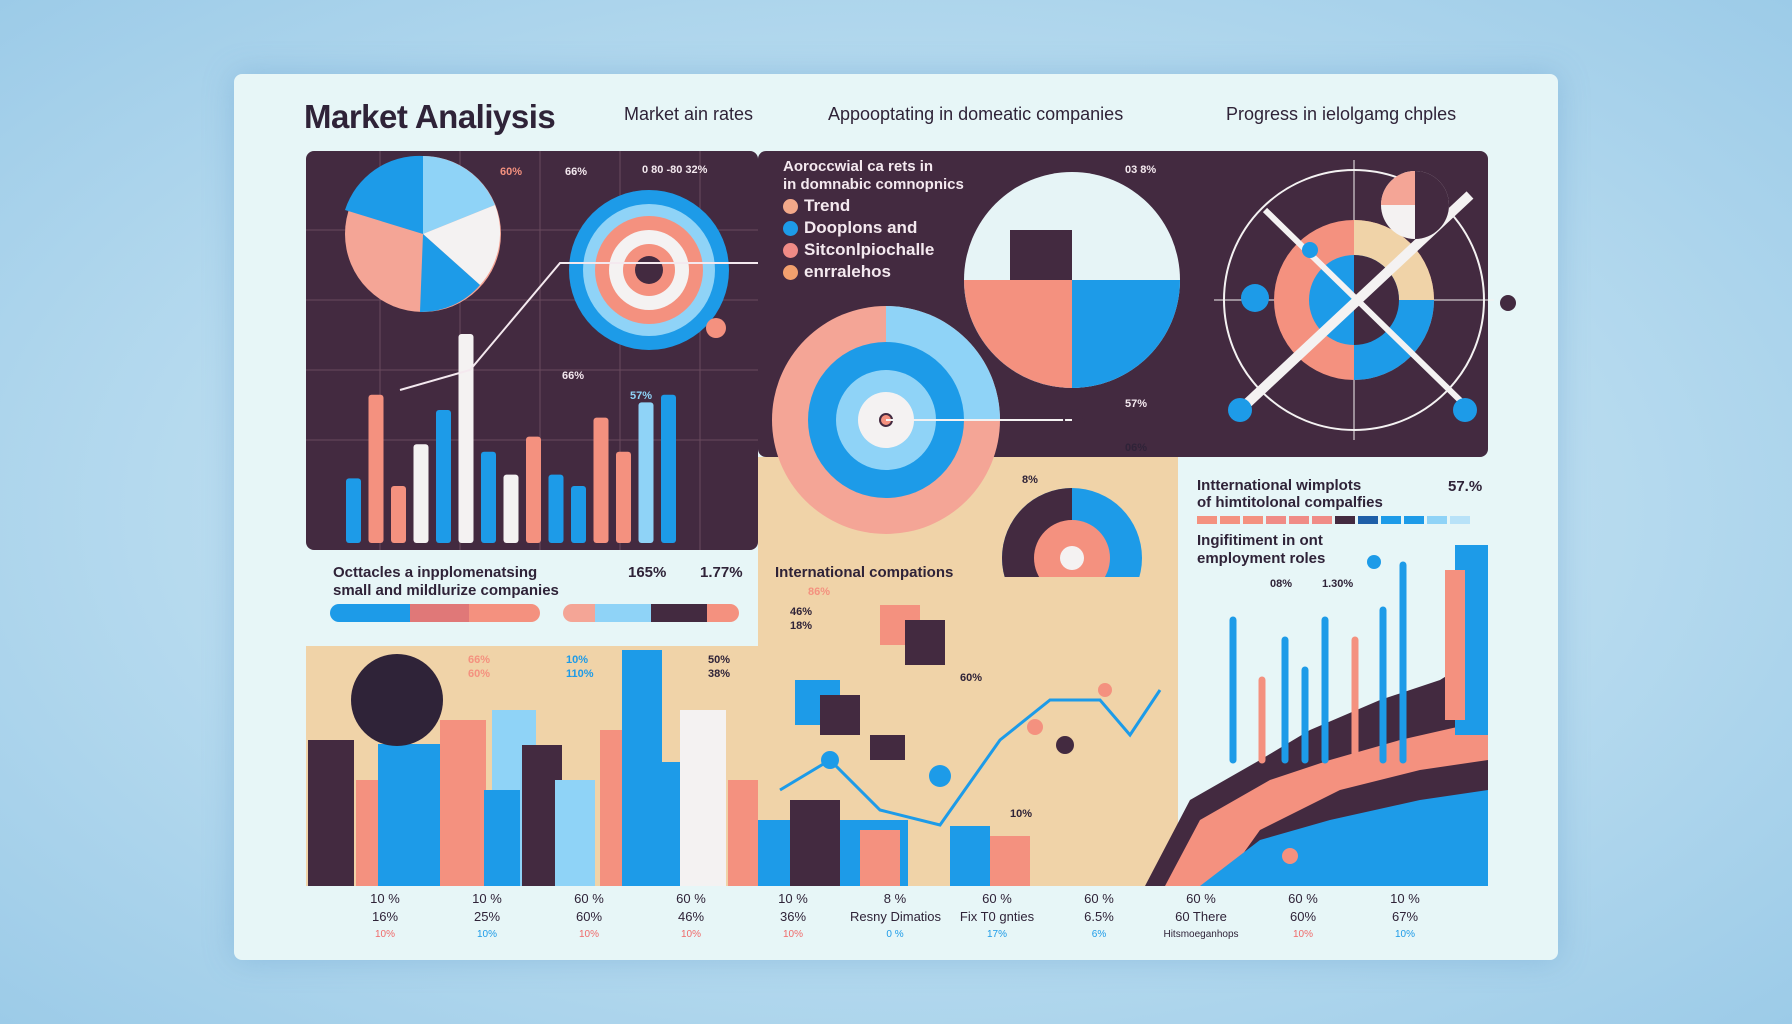 The height and width of the screenshot is (1024, 1792). I want to click on nav-domestic-companies: Appooptating in domeatic companies, so click(976, 114).